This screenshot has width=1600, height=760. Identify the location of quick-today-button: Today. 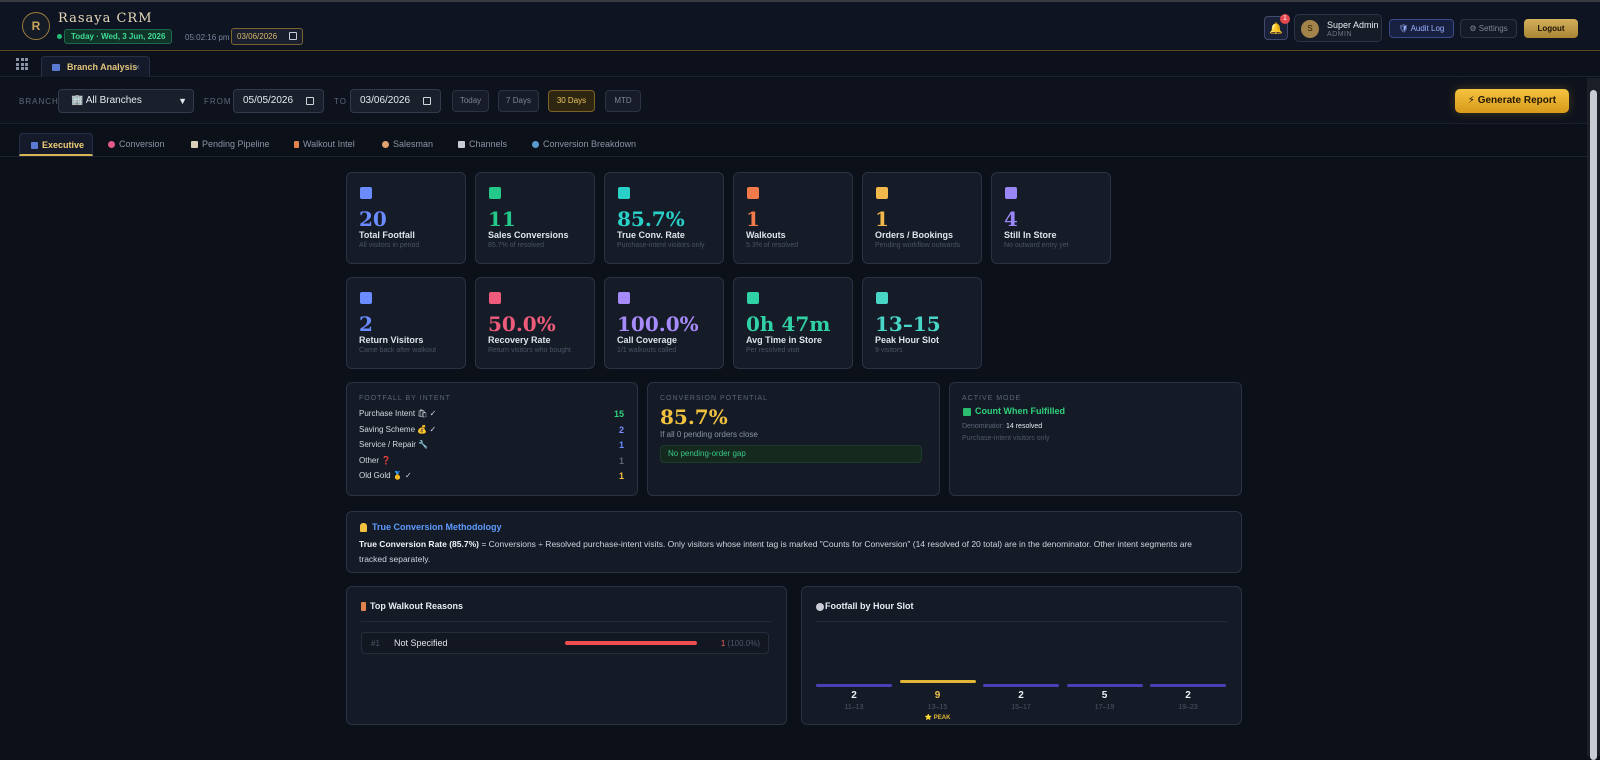
(470, 101).